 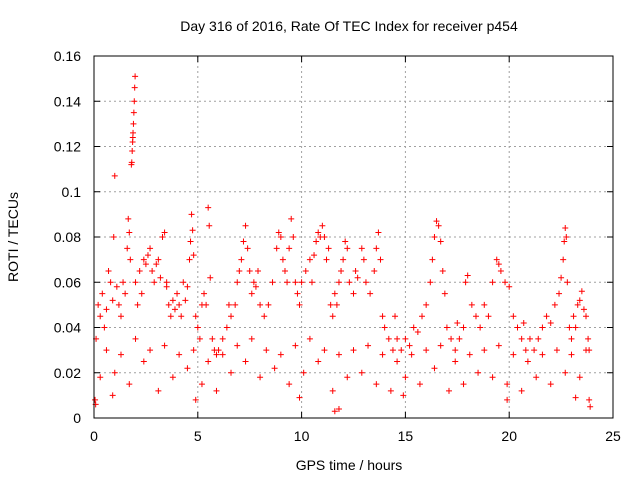 What do you see at coordinates (613, 436) in the screenshot?
I see `x-tick-label: 25` at bounding box center [613, 436].